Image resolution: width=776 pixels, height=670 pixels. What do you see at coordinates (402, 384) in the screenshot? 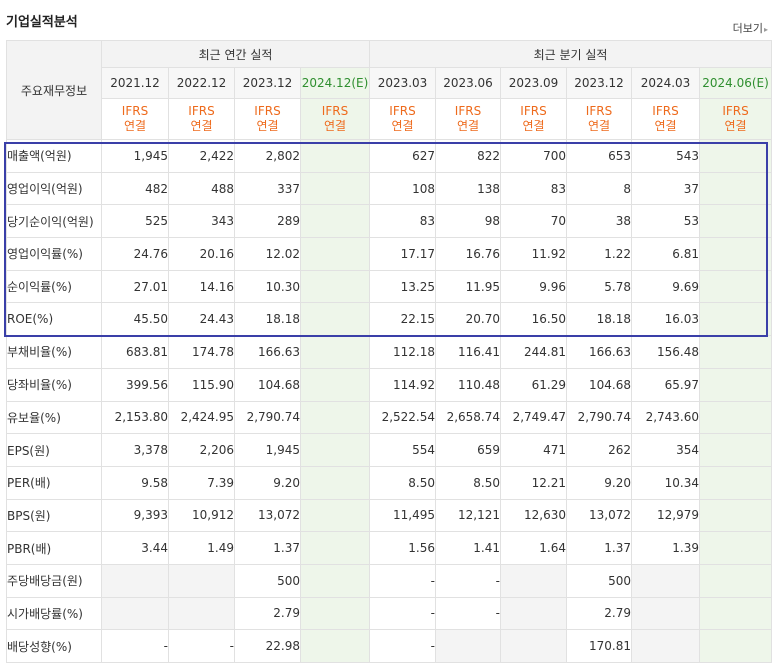
I see `table-cell: 114.92` at bounding box center [402, 384].